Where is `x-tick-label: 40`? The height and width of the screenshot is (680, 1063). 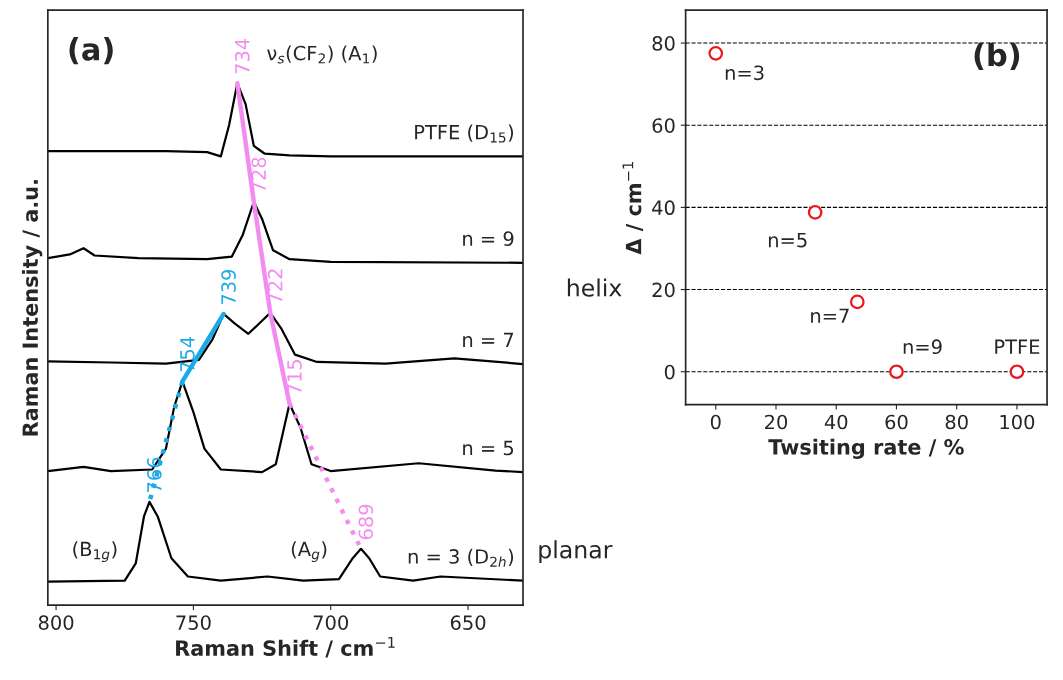 x-tick-label: 40 is located at coordinates (836, 422).